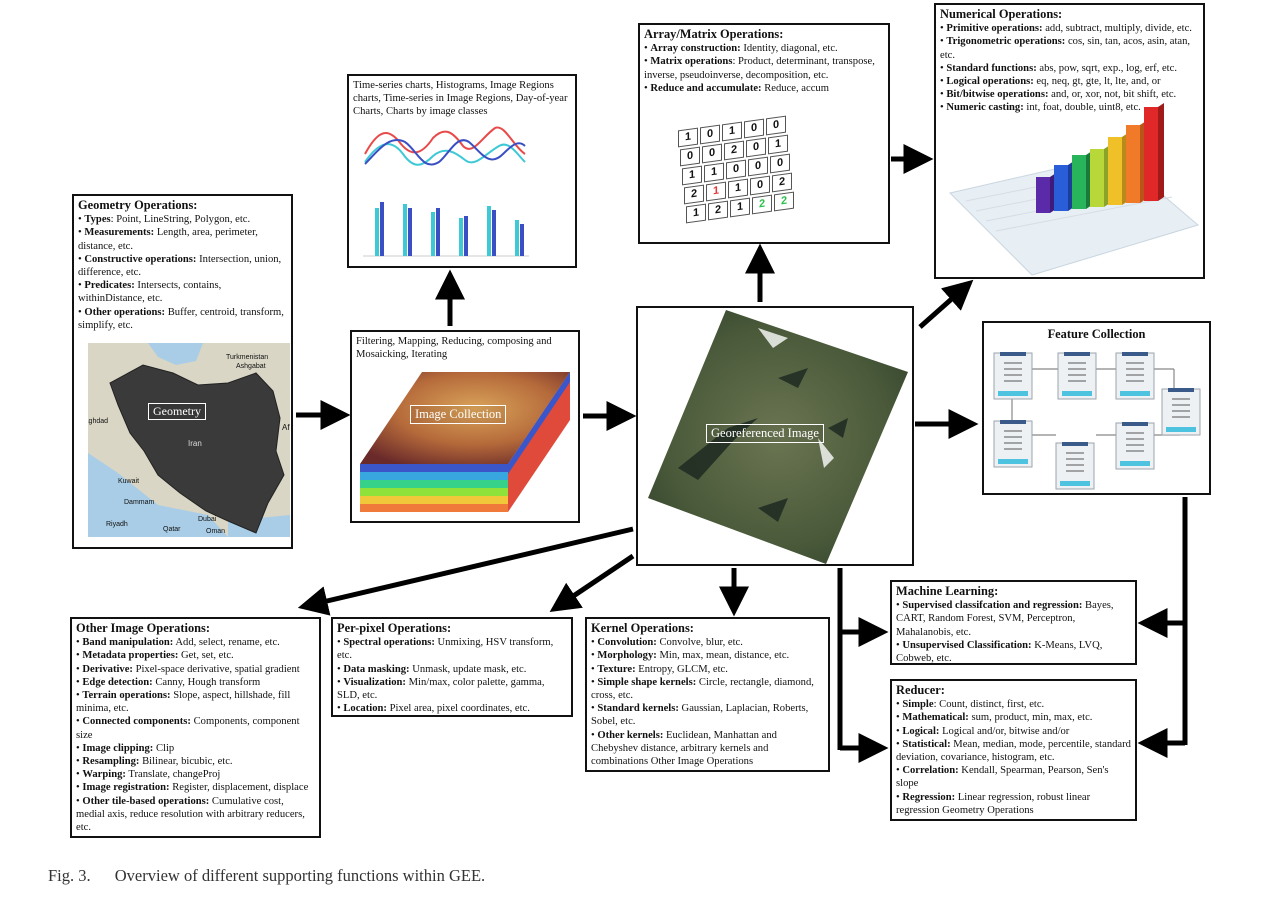 This screenshot has height=921, width=1268. Describe the element at coordinates (98, 421) in the screenshot. I see `map-place-3: Baghdad` at that location.